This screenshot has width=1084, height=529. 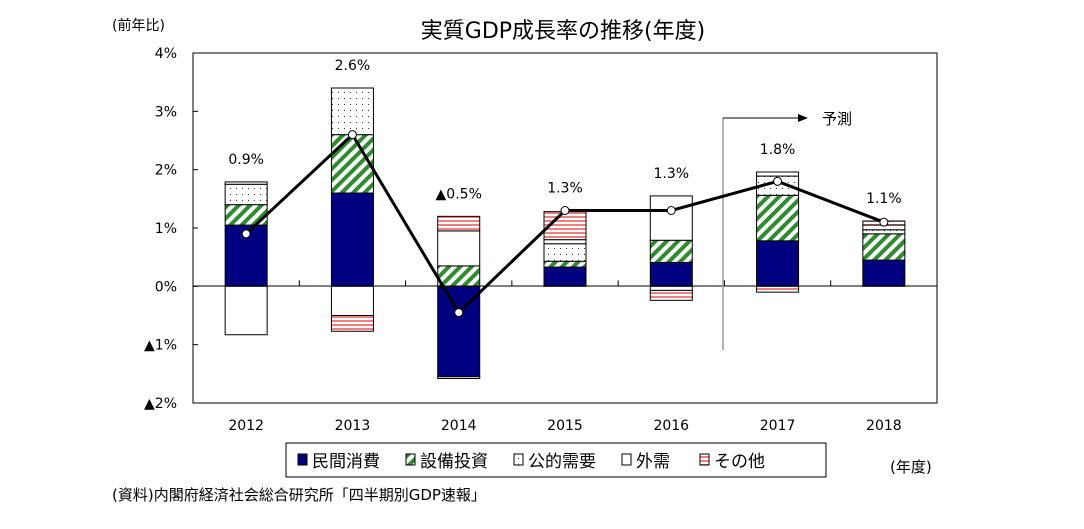 What do you see at coordinates (459, 426) in the screenshot?
I see `x-tick-label: 2014` at bounding box center [459, 426].